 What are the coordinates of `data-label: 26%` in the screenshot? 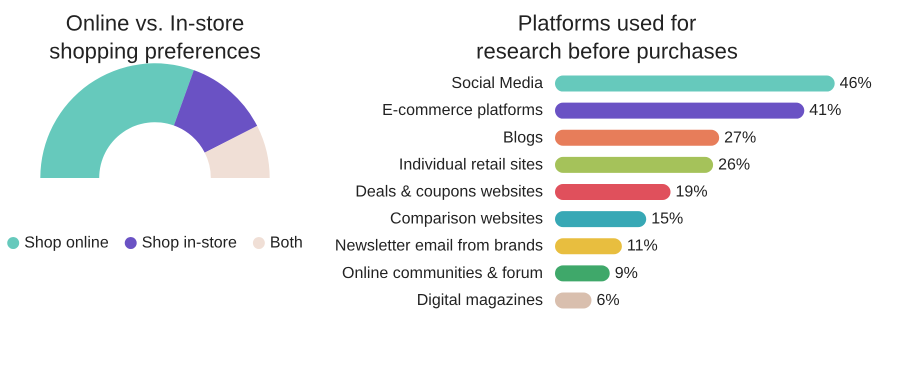 It's located at (734, 165).